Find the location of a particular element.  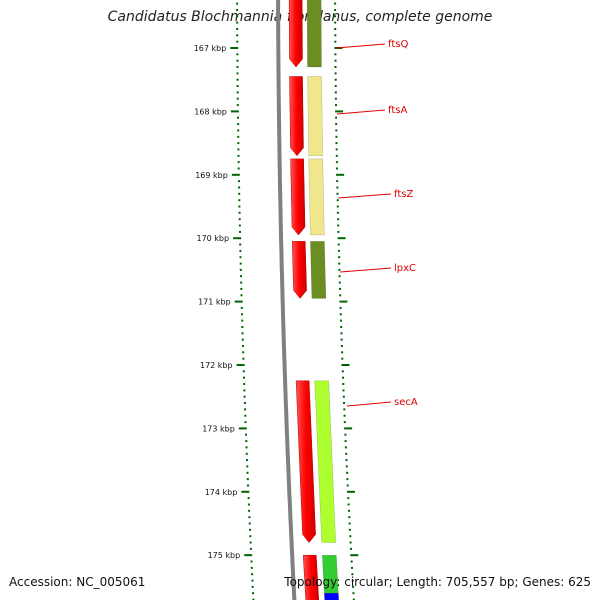

tick-label-167: 167 kbp is located at coordinates (210, 48).